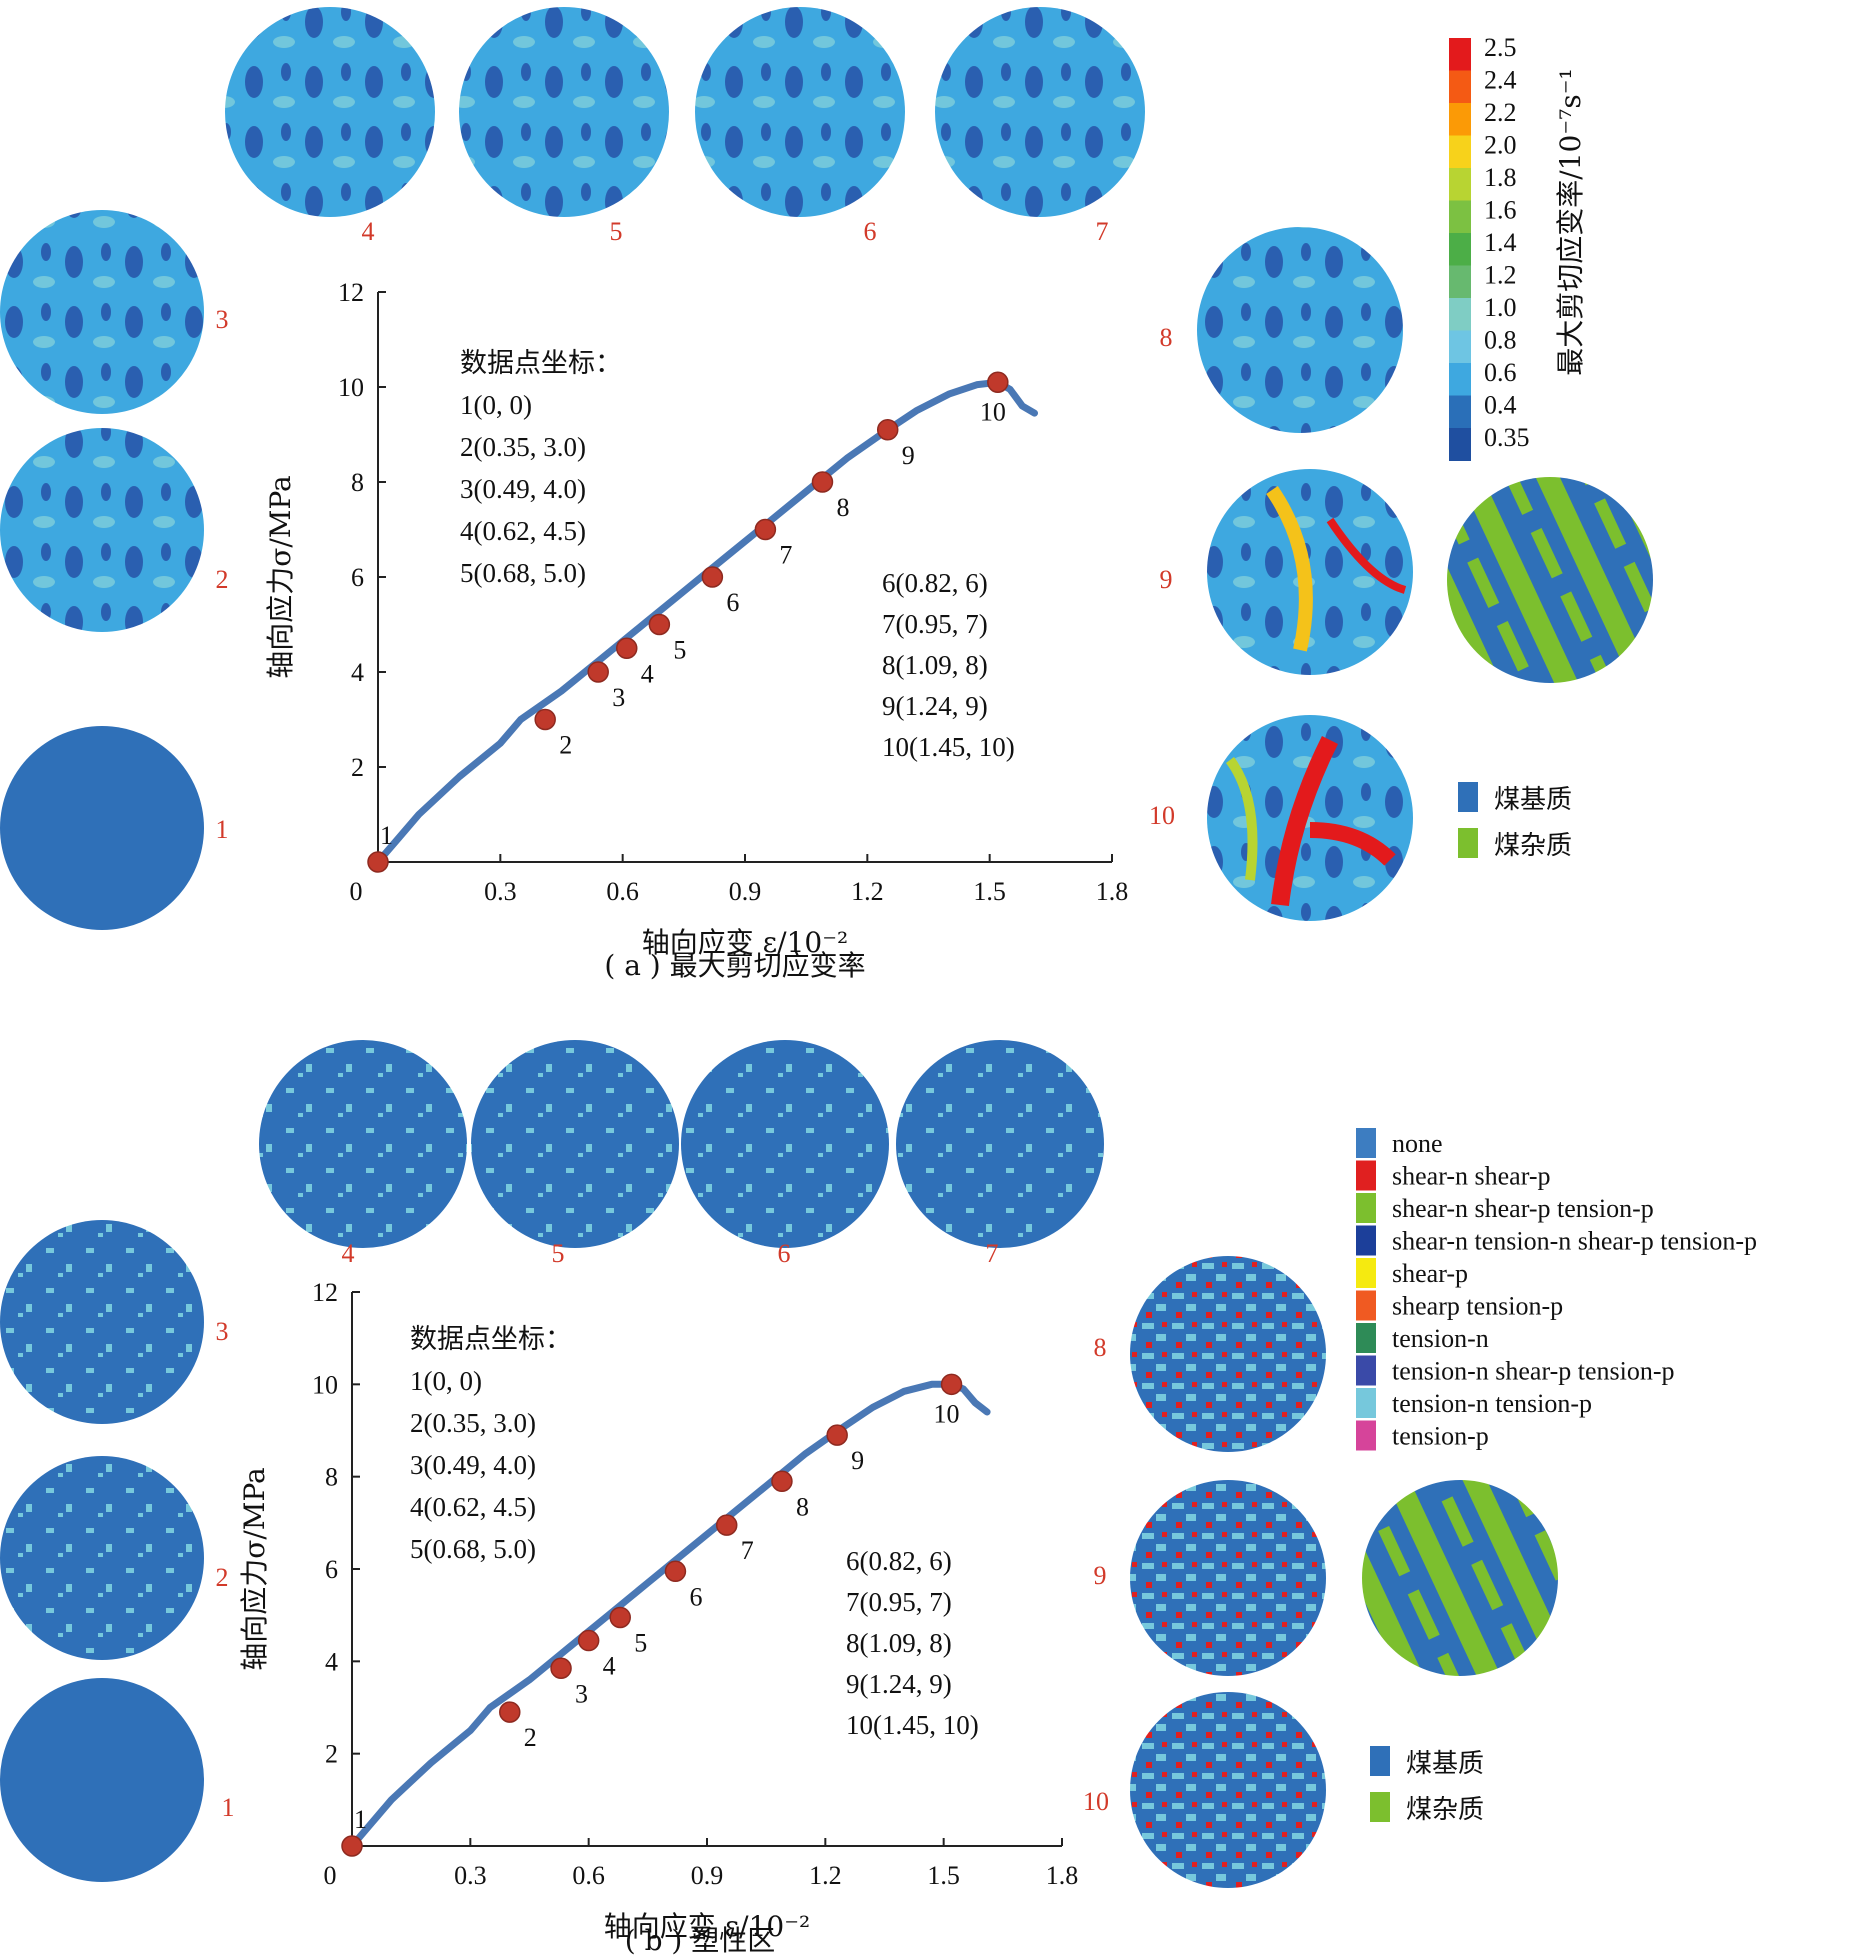  What do you see at coordinates (1417, 1143) in the screenshot?
I see `legend-label: none` at bounding box center [1417, 1143].